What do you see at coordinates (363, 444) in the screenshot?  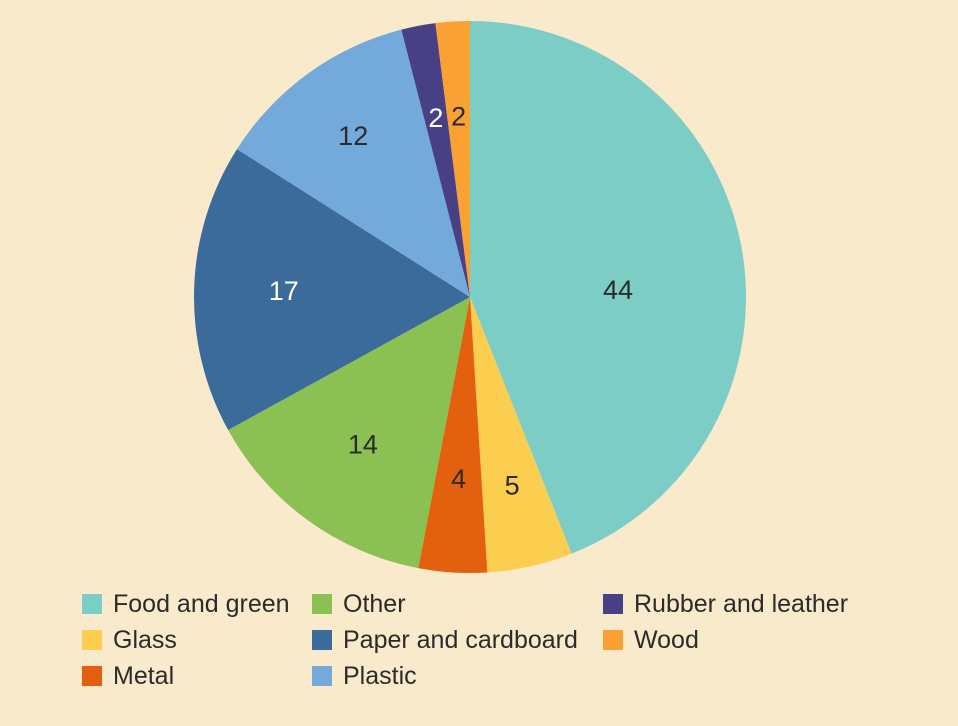 I see `slice-value-label-other: 14` at bounding box center [363, 444].